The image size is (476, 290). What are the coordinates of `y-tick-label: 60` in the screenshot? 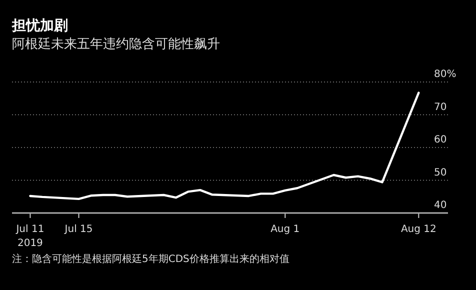 It's located at (440, 140).